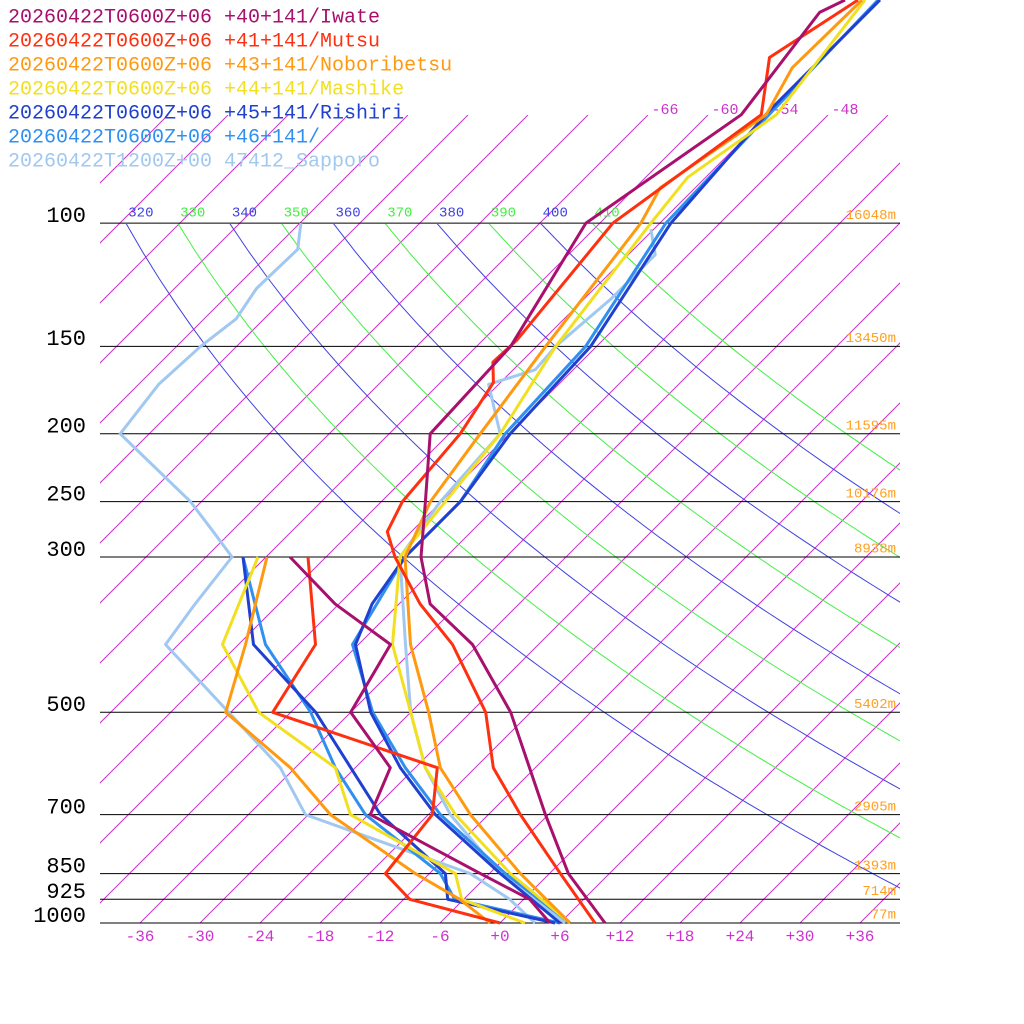 The height and width of the screenshot is (1024, 1024). Describe the element at coordinates (244, 214) in the screenshot. I see `adiabat-label: 340` at that location.